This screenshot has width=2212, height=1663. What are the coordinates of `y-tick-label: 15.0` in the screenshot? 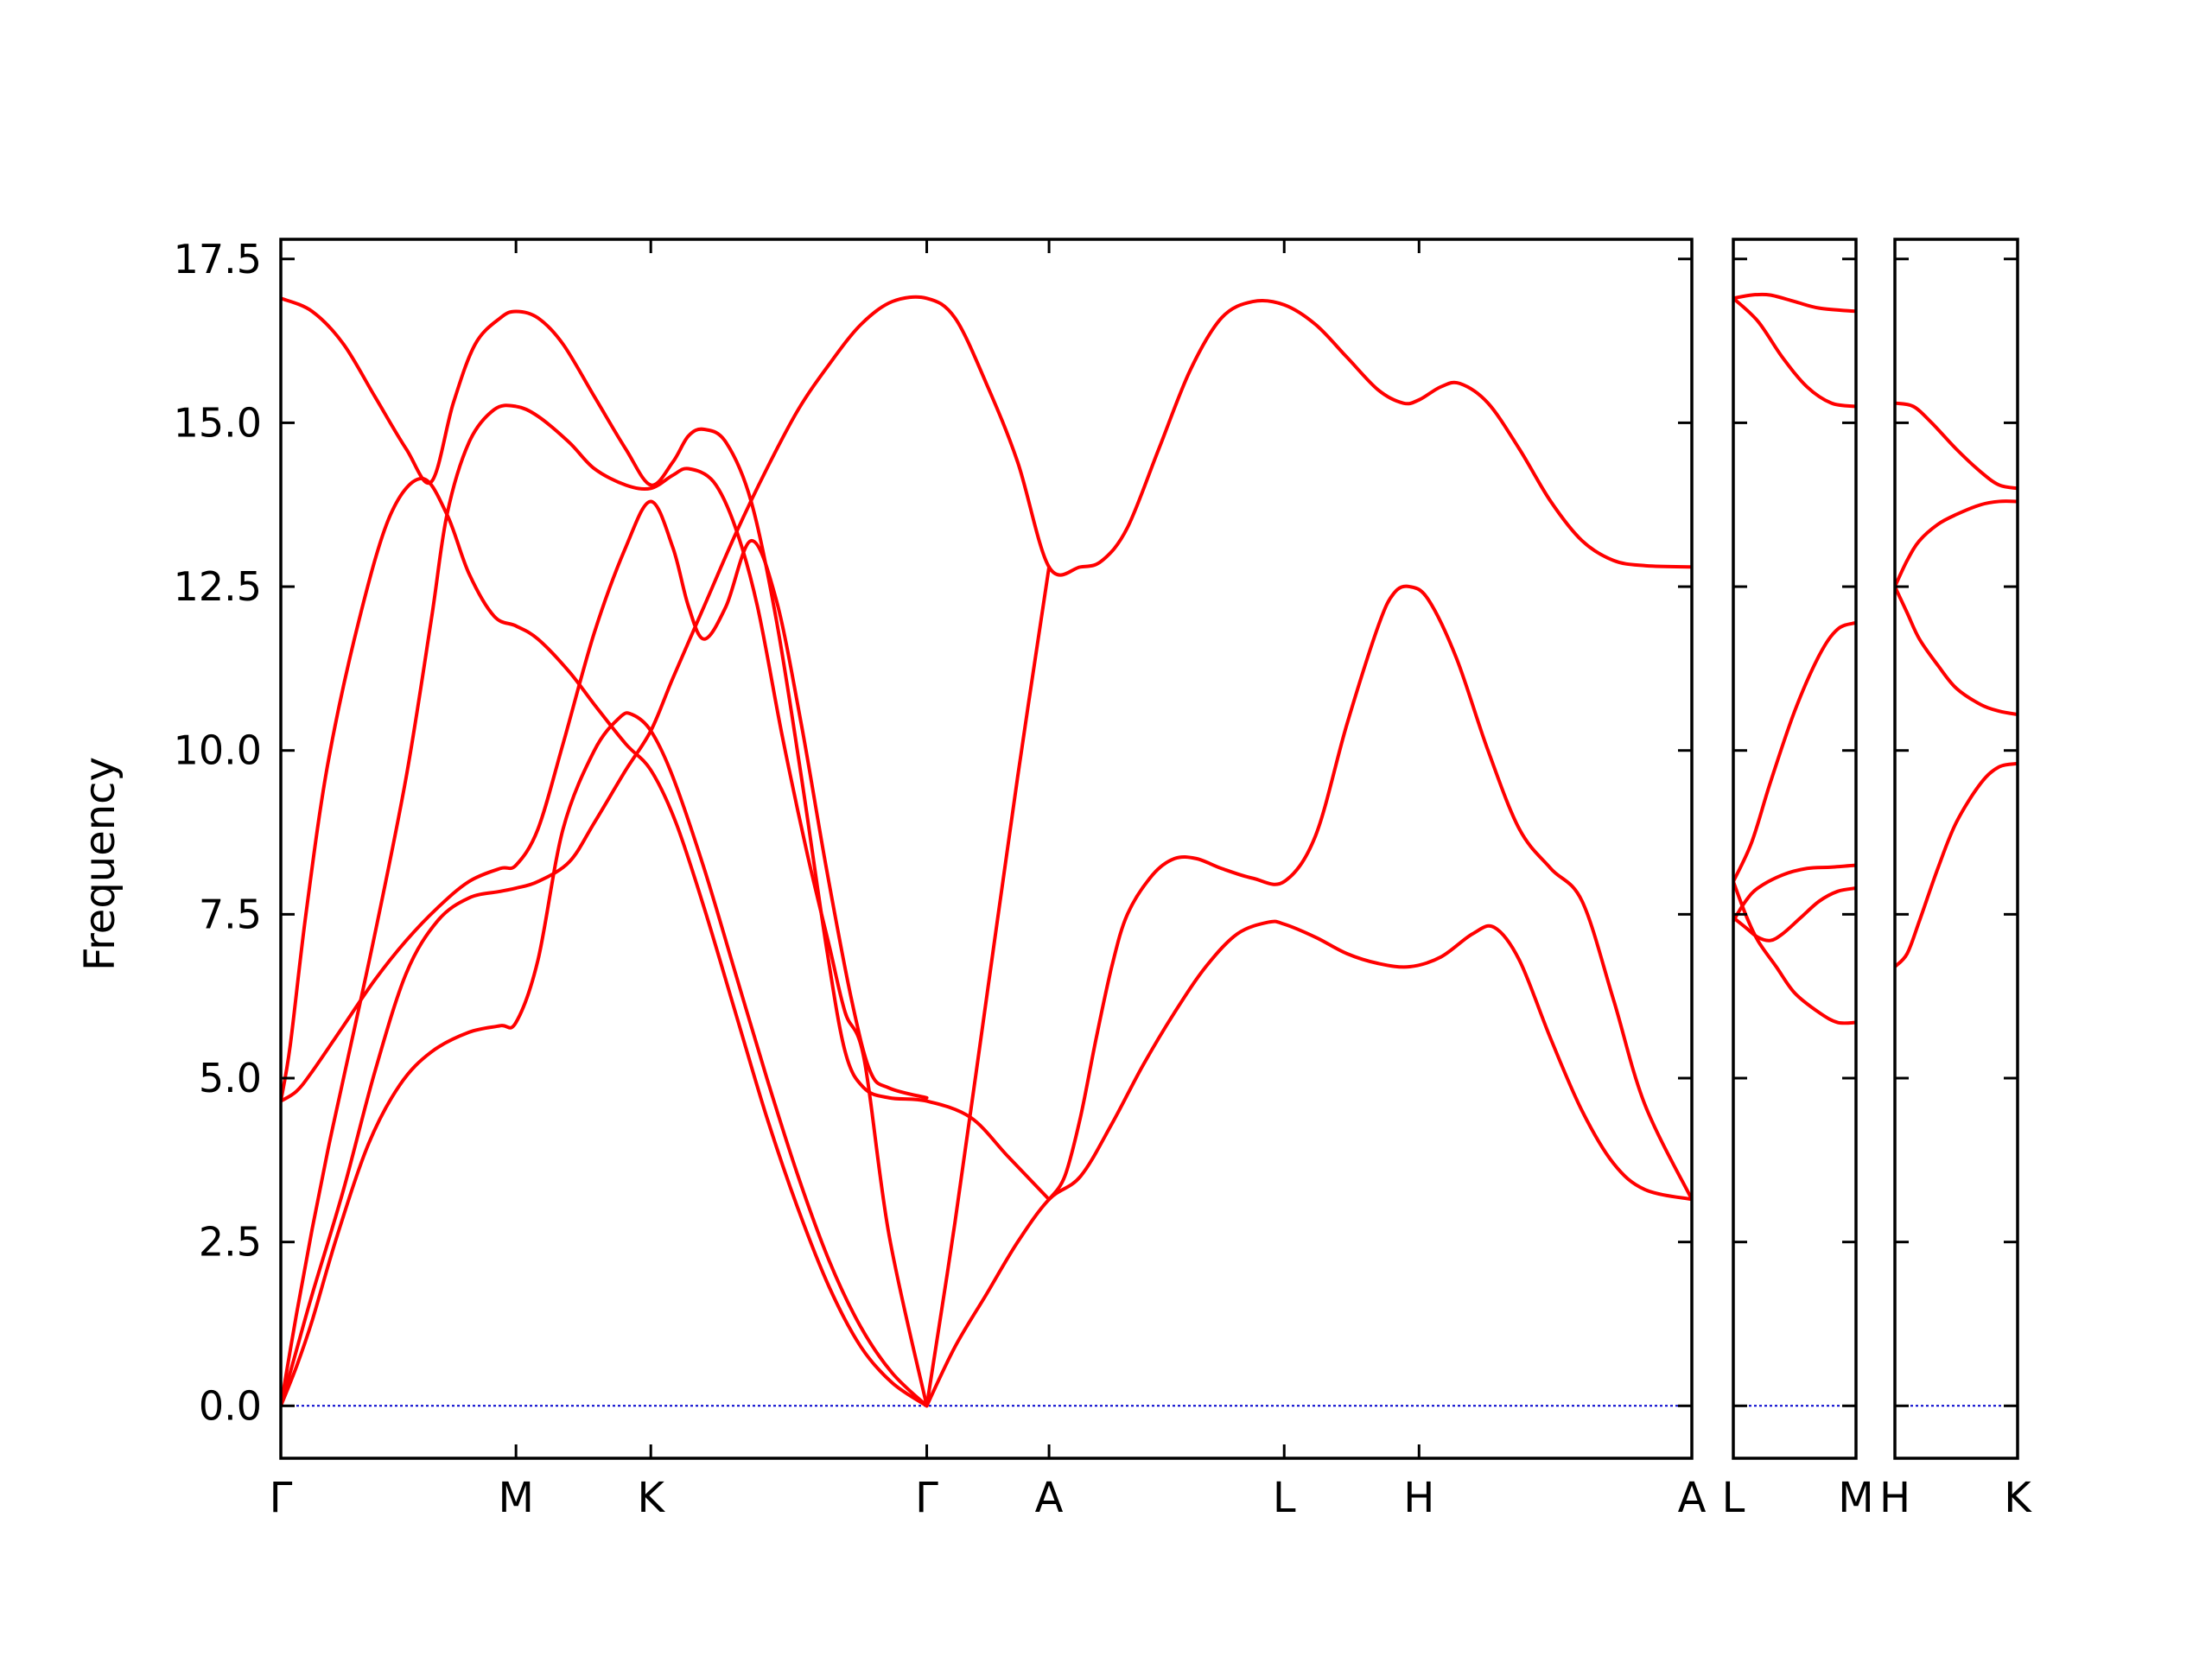 It's located at (218, 422).